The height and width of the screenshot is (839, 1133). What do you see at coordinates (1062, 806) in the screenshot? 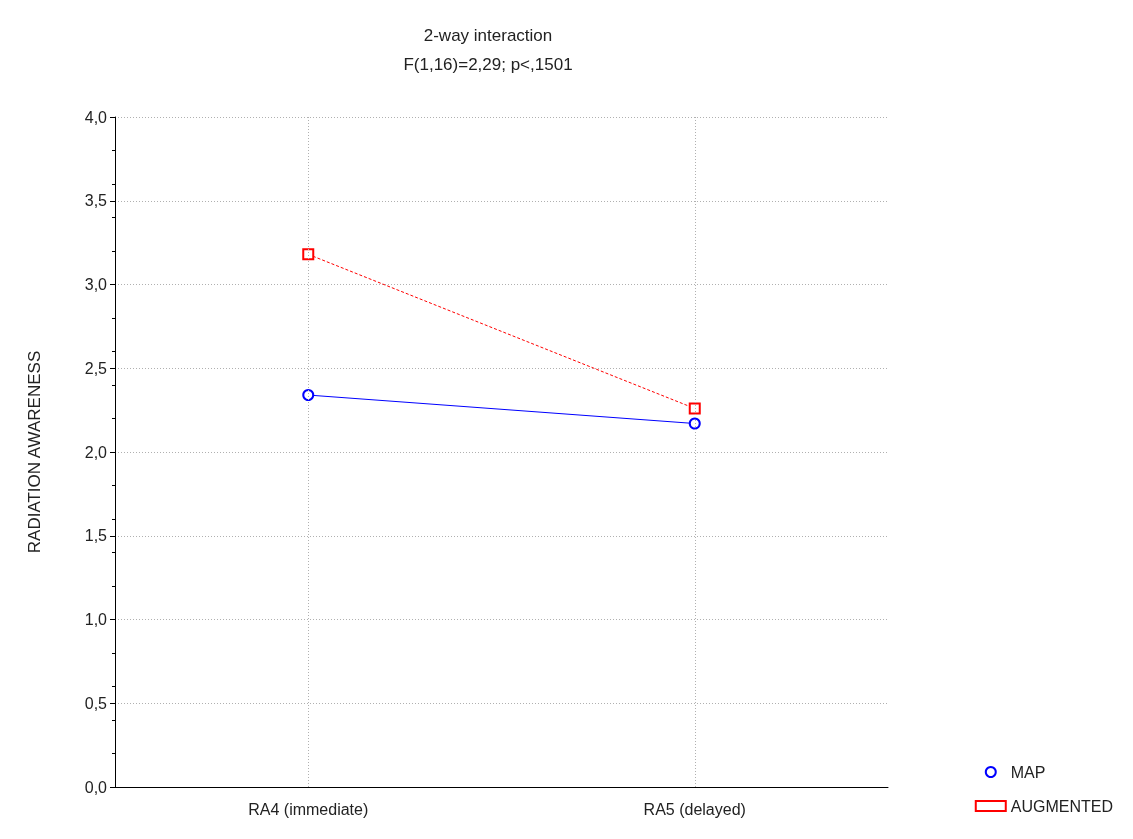
I see `legend-label: AUGMENTED` at bounding box center [1062, 806].